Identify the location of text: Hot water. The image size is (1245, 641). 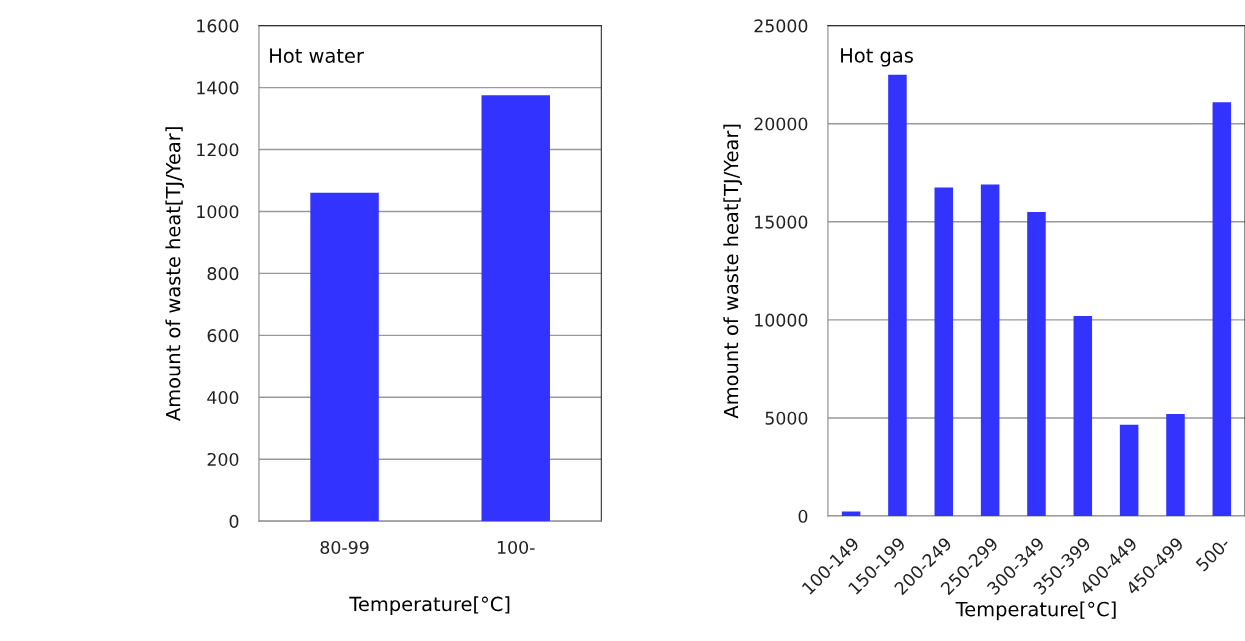
(317, 55).